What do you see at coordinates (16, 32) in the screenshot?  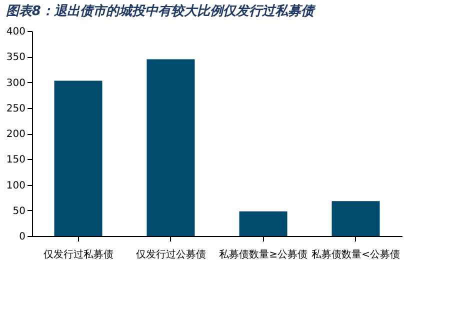 I see `y-tick-label: 400` at bounding box center [16, 32].